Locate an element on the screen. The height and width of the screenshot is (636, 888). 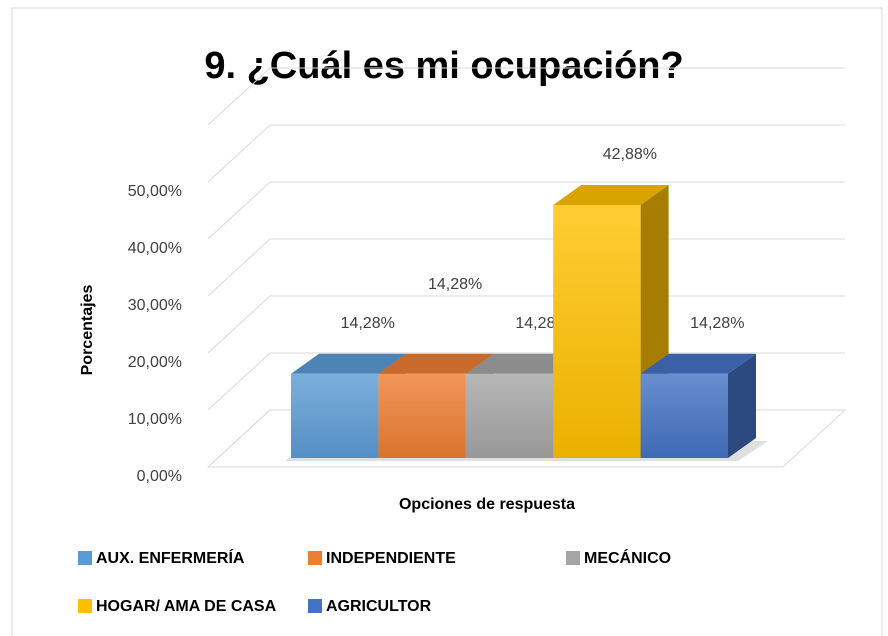
legend-label: INDEPENDIENTE is located at coordinates (391, 558).